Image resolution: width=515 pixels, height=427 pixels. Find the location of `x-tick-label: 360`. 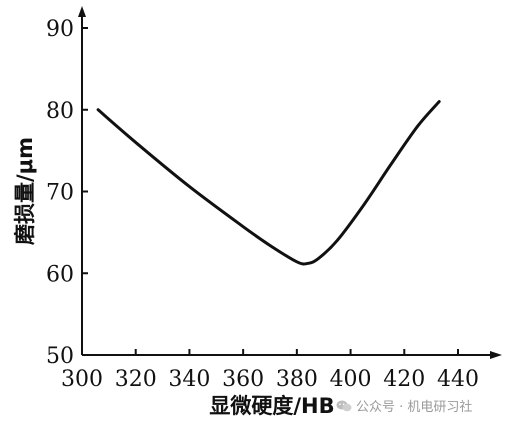

x-tick-label: 360 is located at coordinates (243, 379).